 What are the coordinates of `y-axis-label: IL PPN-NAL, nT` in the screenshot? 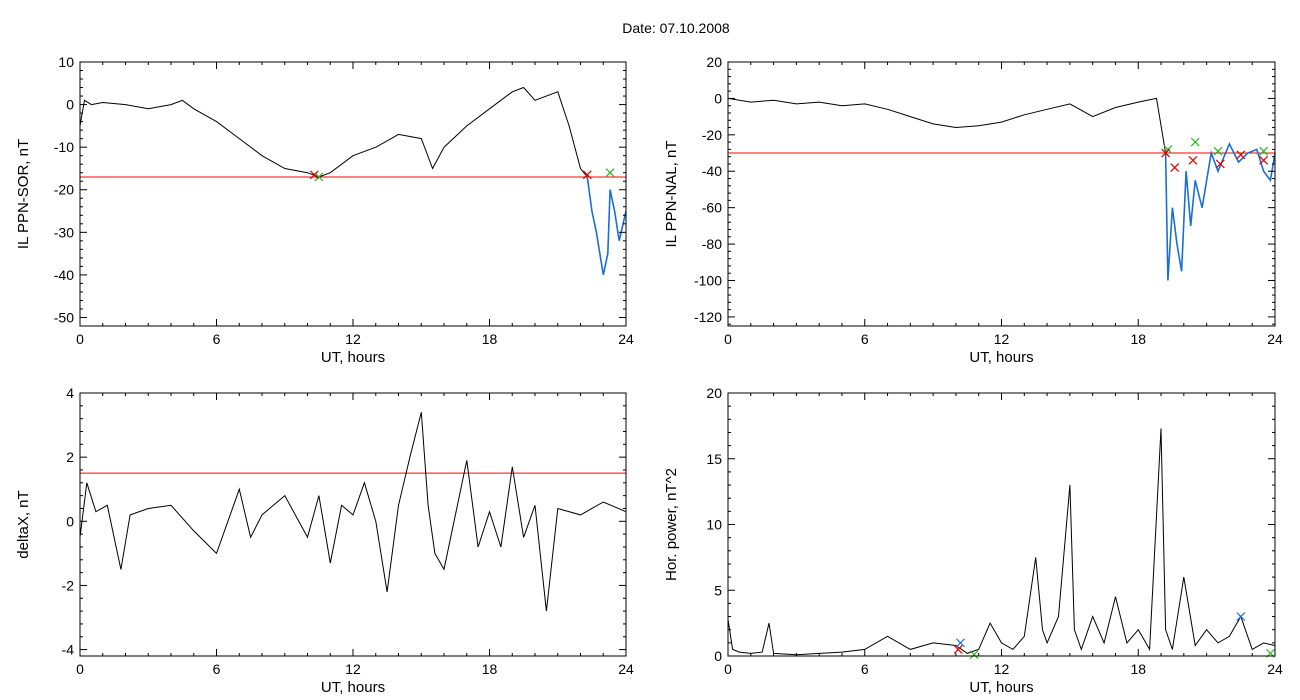 It's located at (671, 194).